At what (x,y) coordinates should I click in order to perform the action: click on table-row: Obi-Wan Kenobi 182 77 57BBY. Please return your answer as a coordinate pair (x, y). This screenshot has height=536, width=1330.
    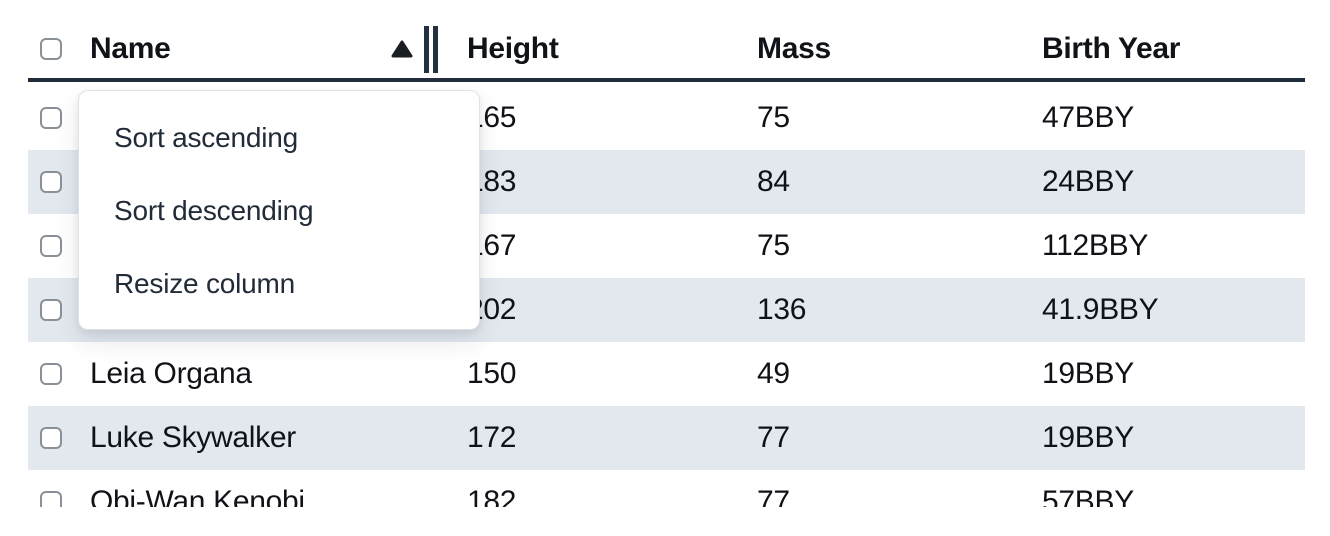
    Looking at the image, I should click on (666, 488).